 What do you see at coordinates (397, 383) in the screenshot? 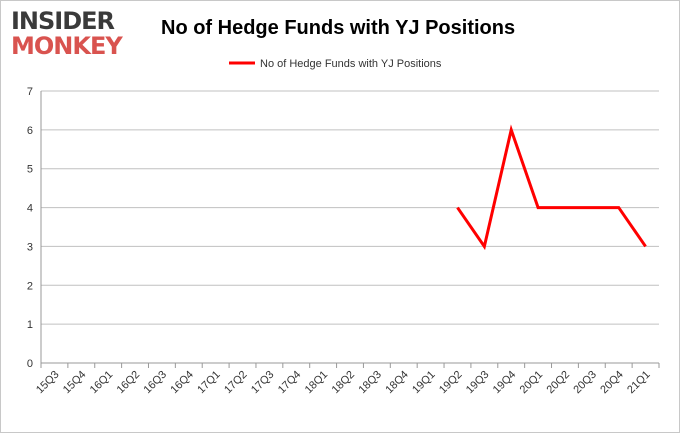
I see `x-tick-label: 18Q4` at bounding box center [397, 383].